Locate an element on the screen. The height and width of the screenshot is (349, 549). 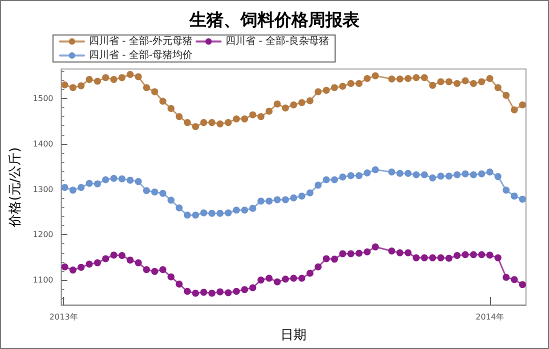
y-tick-label: 1200 is located at coordinates (43, 235).